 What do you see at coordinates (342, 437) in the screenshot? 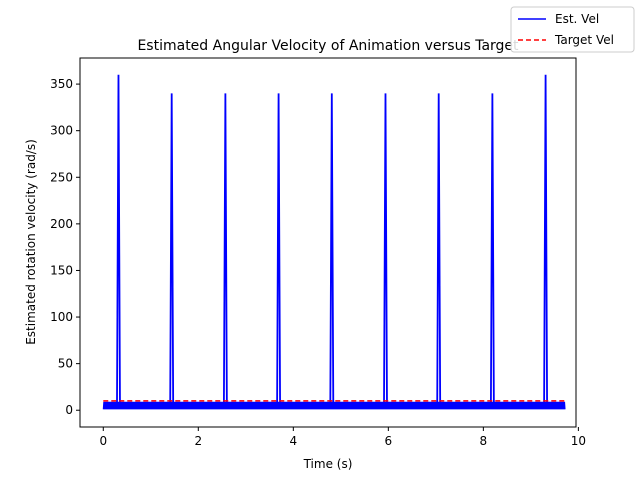
I see `x-ticks: 0 2 4 6 8 10` at bounding box center [342, 437].